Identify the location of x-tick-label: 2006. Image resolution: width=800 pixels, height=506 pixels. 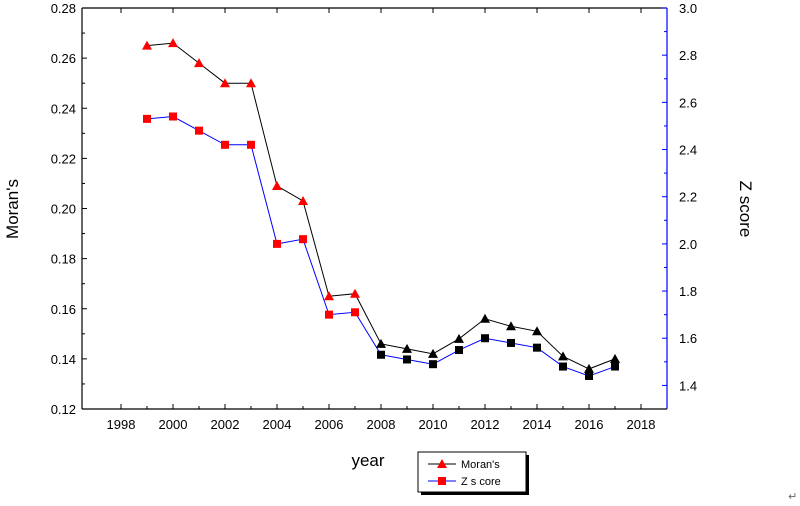
(329, 424).